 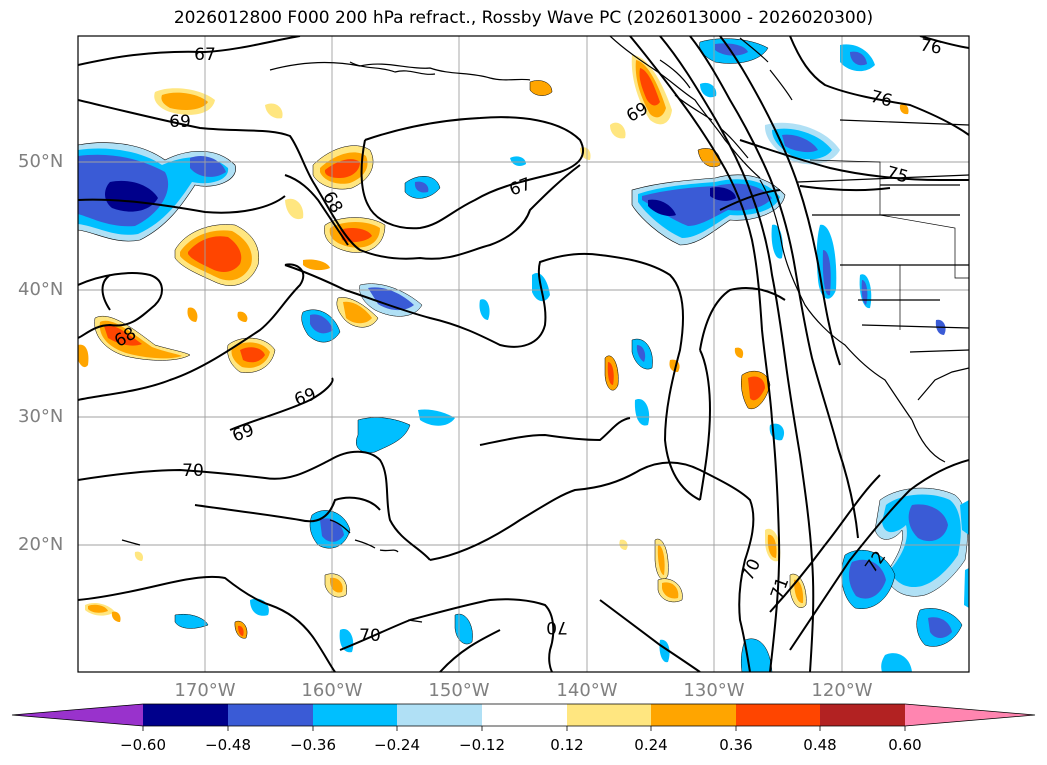 I want to click on contour-69-south, so click(x=281, y=404).